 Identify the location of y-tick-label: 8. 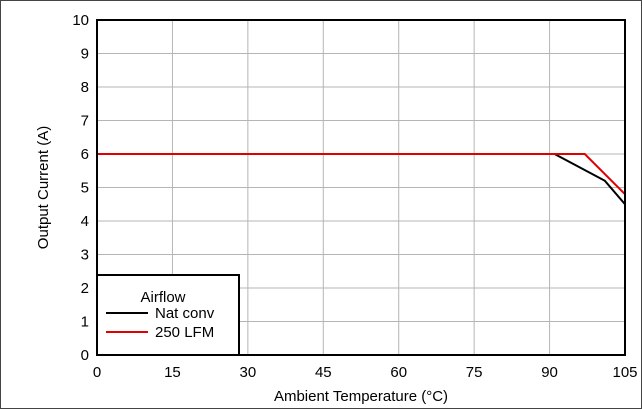
(85, 87).